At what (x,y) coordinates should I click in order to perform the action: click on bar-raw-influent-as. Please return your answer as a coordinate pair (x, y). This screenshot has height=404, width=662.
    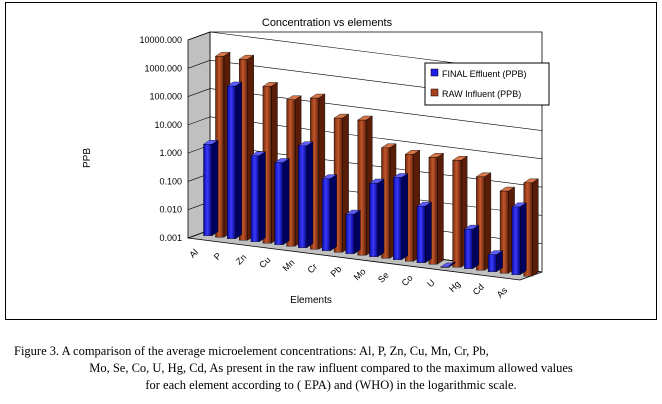
    Looking at the image, I should click on (531, 227).